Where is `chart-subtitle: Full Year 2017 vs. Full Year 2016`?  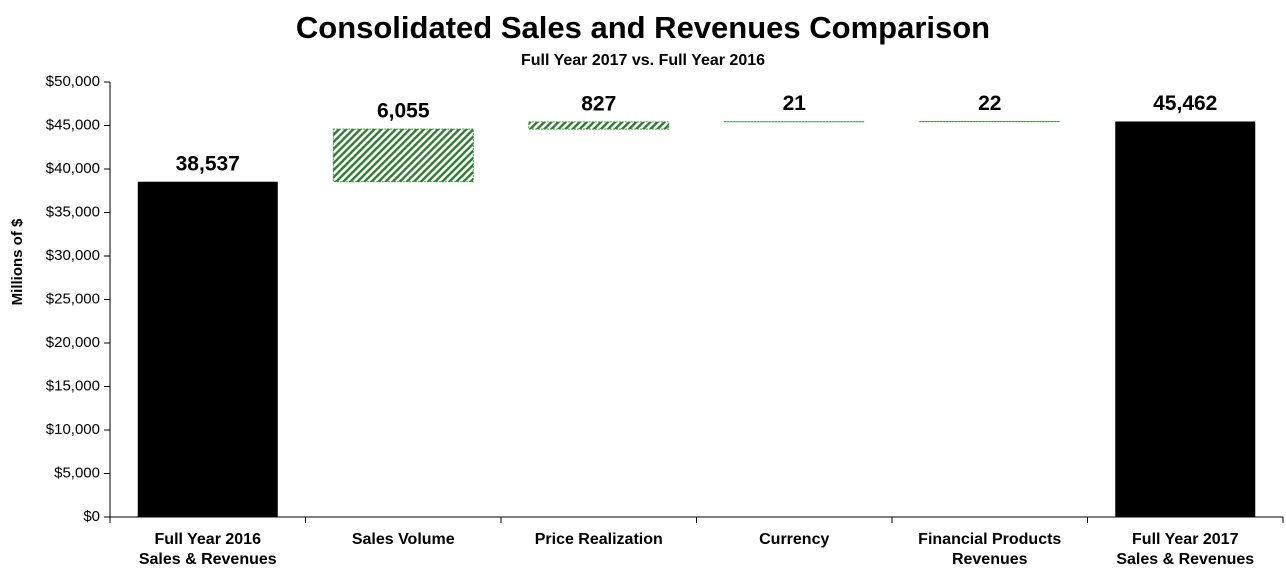 chart-subtitle: Full Year 2017 vs. Full Year 2016 is located at coordinates (643, 60).